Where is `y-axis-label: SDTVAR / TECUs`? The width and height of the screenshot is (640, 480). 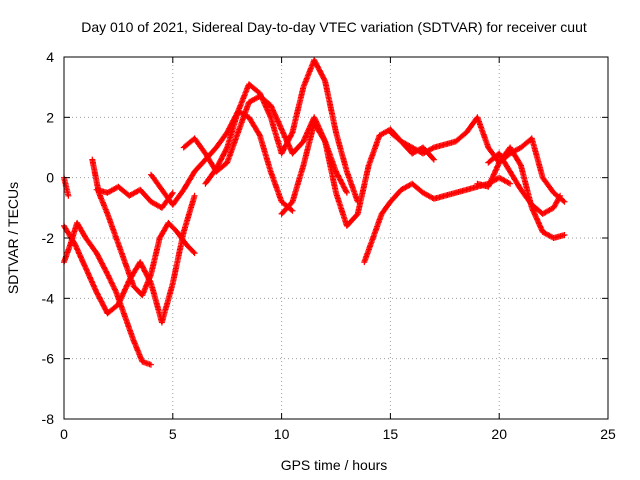
y-axis-label: SDTVAR / TECUs is located at coordinates (13, 238).